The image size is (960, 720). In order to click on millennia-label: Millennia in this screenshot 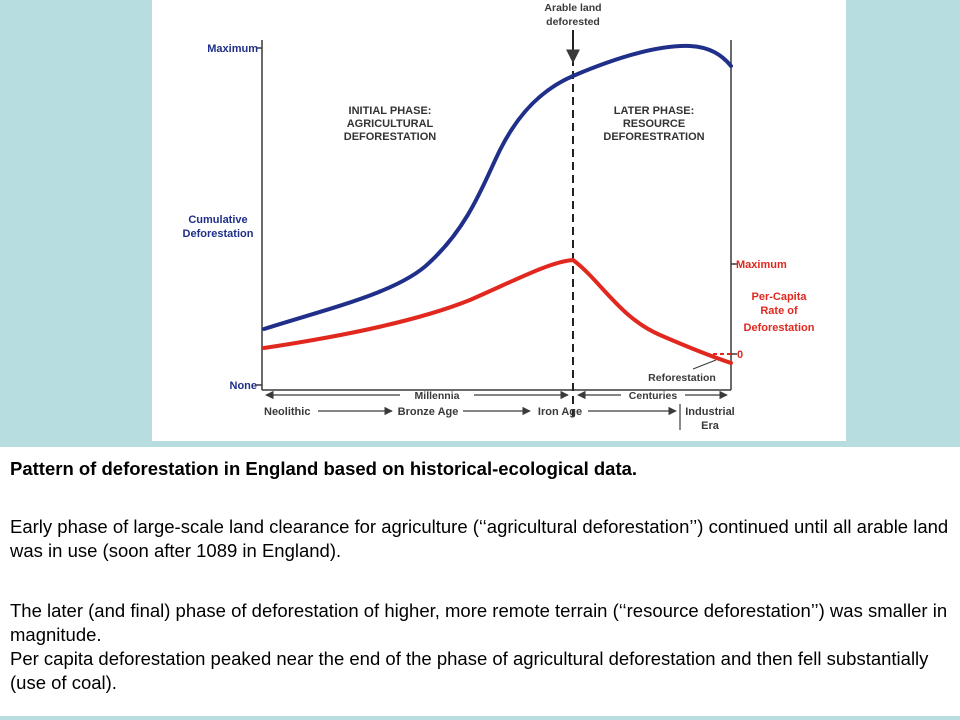, I will do `click(437, 396)`.